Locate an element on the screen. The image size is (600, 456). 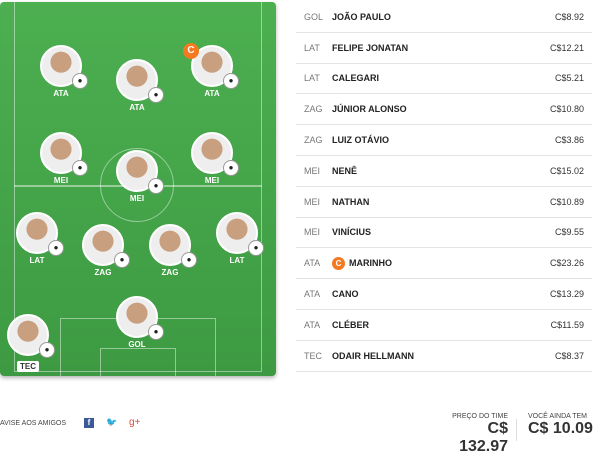
player-row: ATA CLÉBER C$11.59 is located at coordinates (444, 325).